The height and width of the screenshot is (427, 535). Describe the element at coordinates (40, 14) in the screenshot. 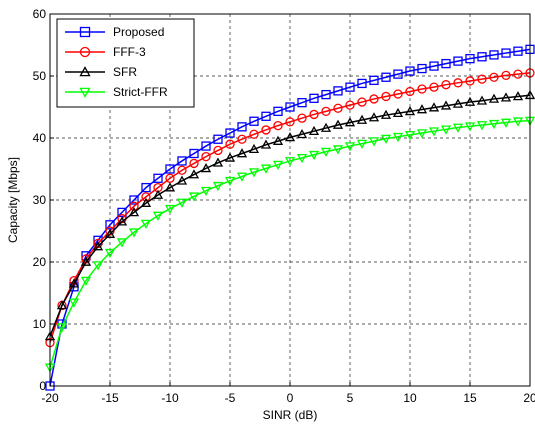

I see `y-tick-label: 60` at that location.